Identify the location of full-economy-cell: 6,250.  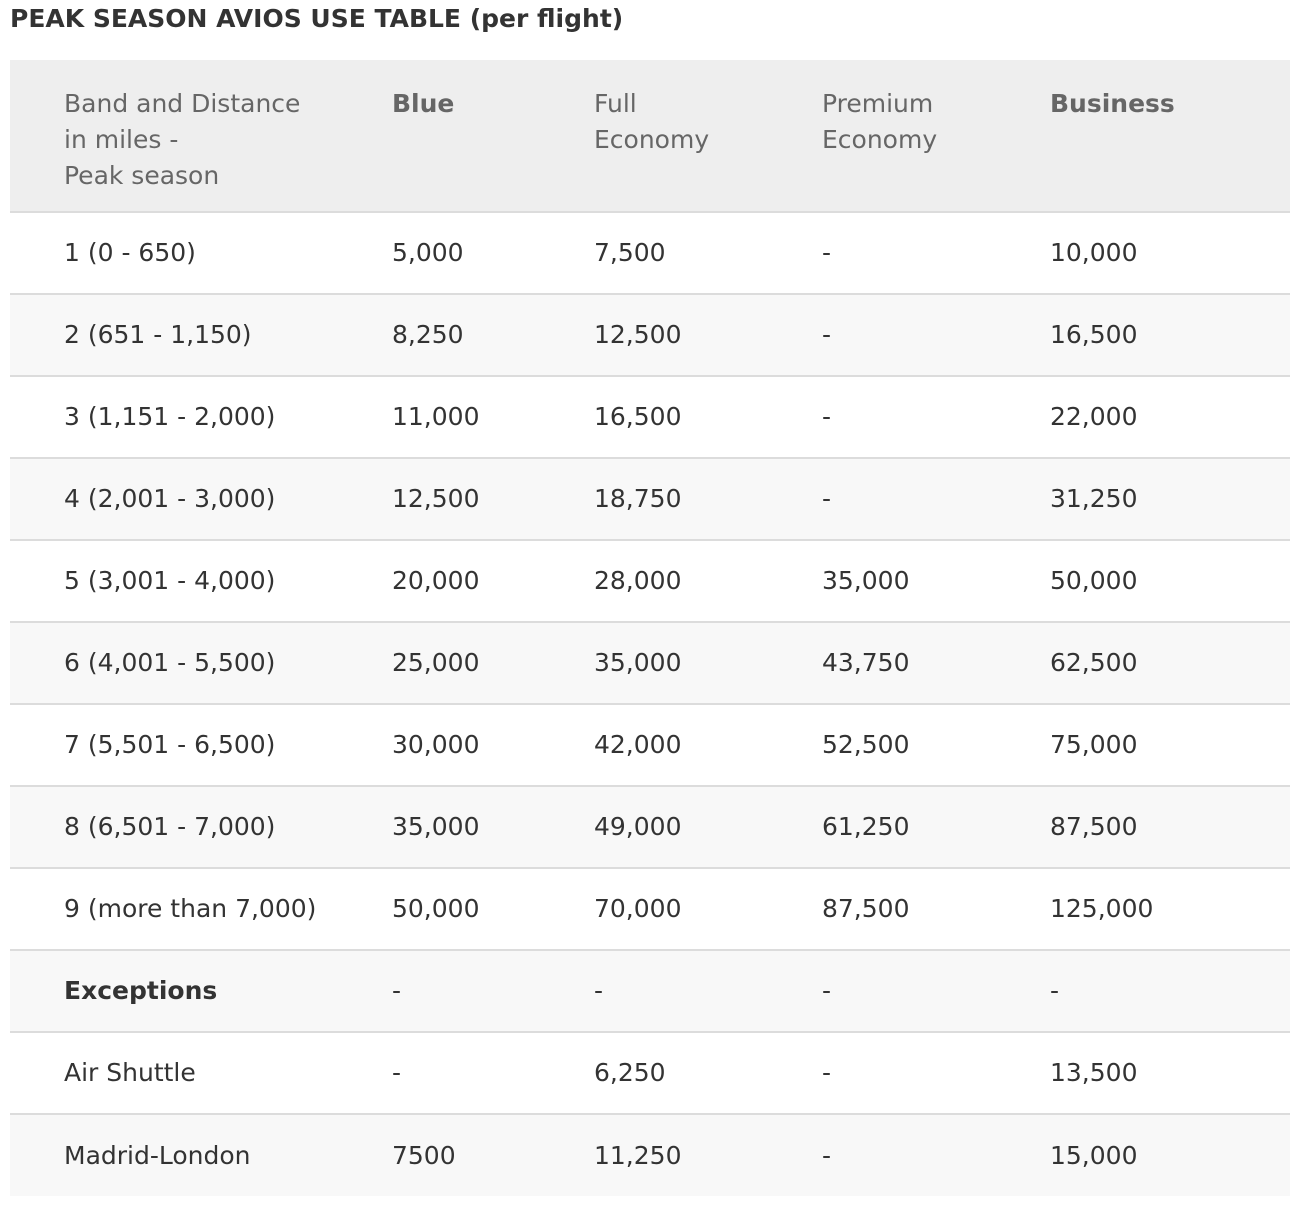
(630, 1072).